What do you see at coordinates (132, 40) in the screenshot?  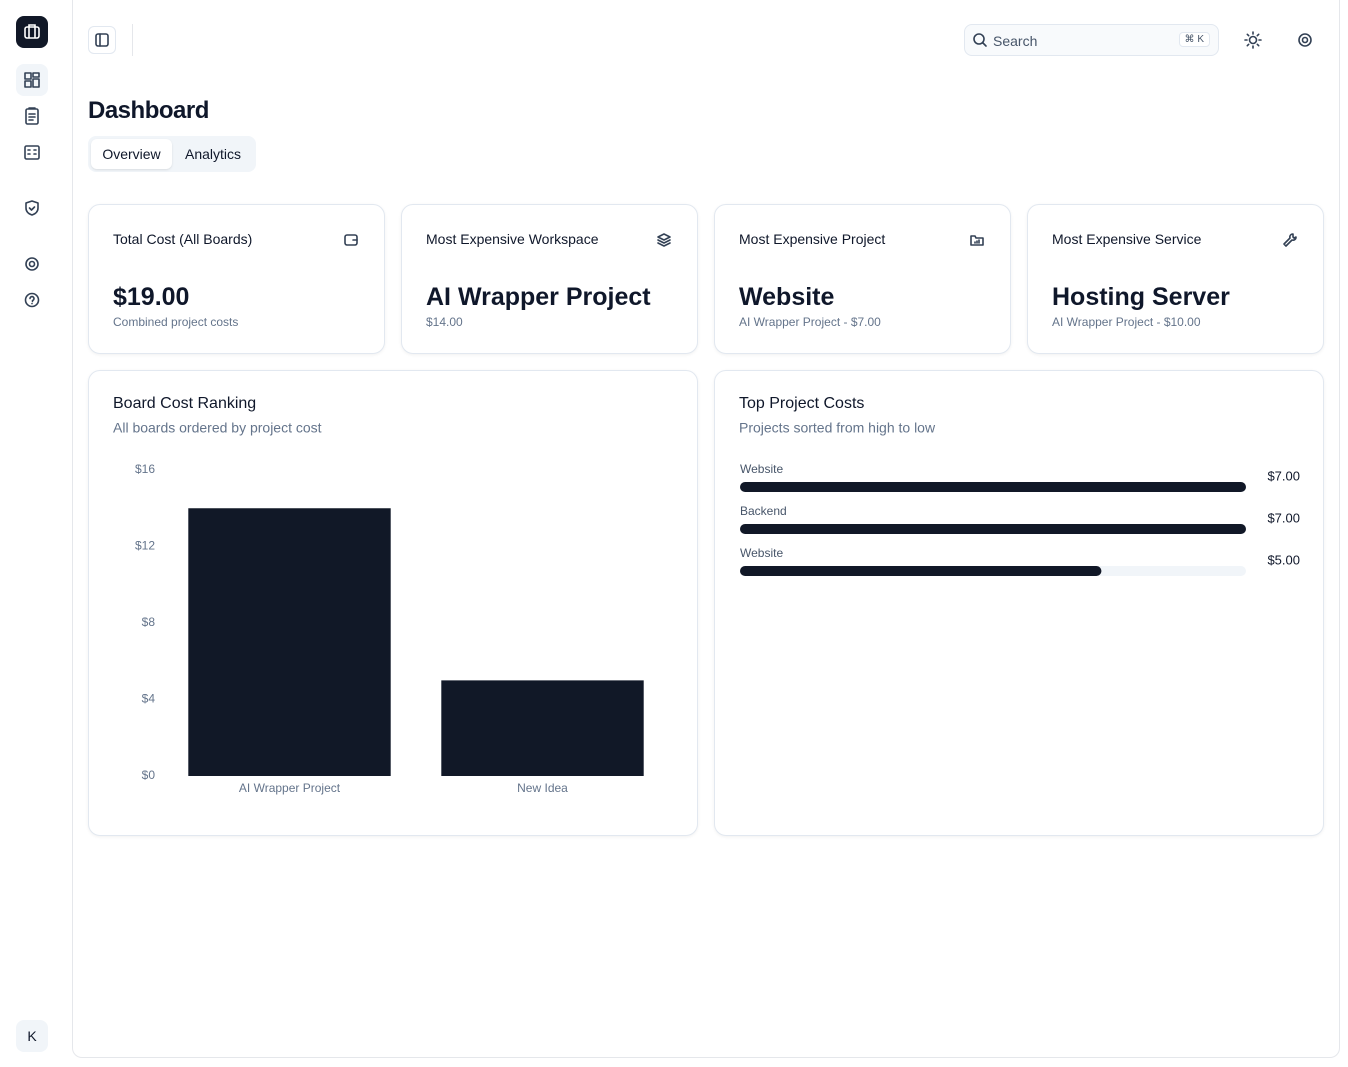 I see `divider` at bounding box center [132, 40].